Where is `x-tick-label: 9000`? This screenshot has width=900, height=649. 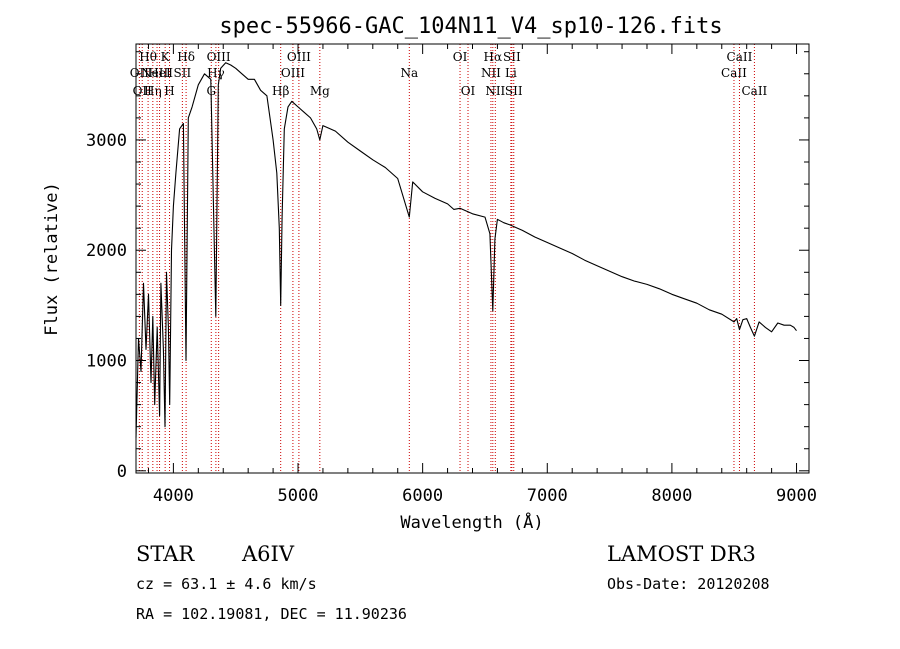 x-tick-label: 9000 is located at coordinates (796, 496).